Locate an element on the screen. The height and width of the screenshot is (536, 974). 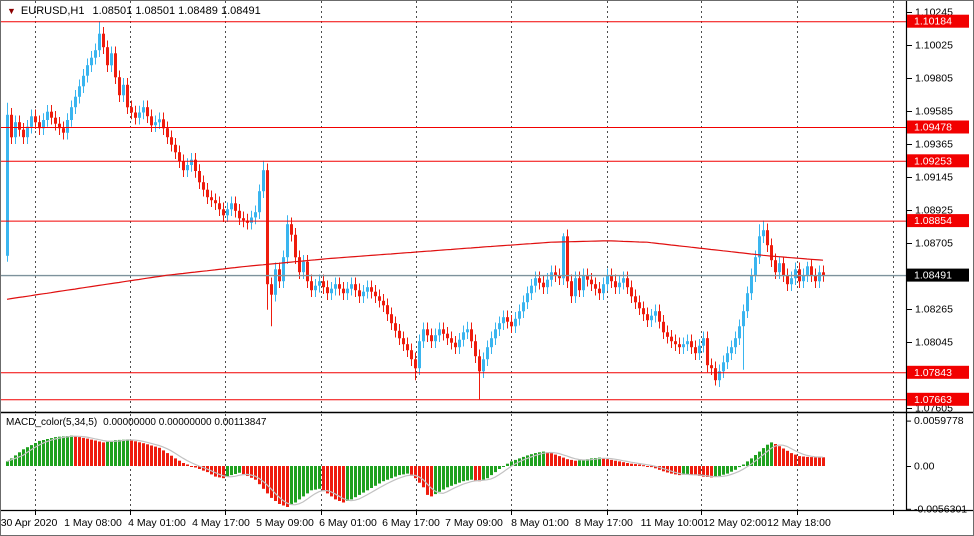
current-price-badge-text: 1.08491 is located at coordinates (933, 276).